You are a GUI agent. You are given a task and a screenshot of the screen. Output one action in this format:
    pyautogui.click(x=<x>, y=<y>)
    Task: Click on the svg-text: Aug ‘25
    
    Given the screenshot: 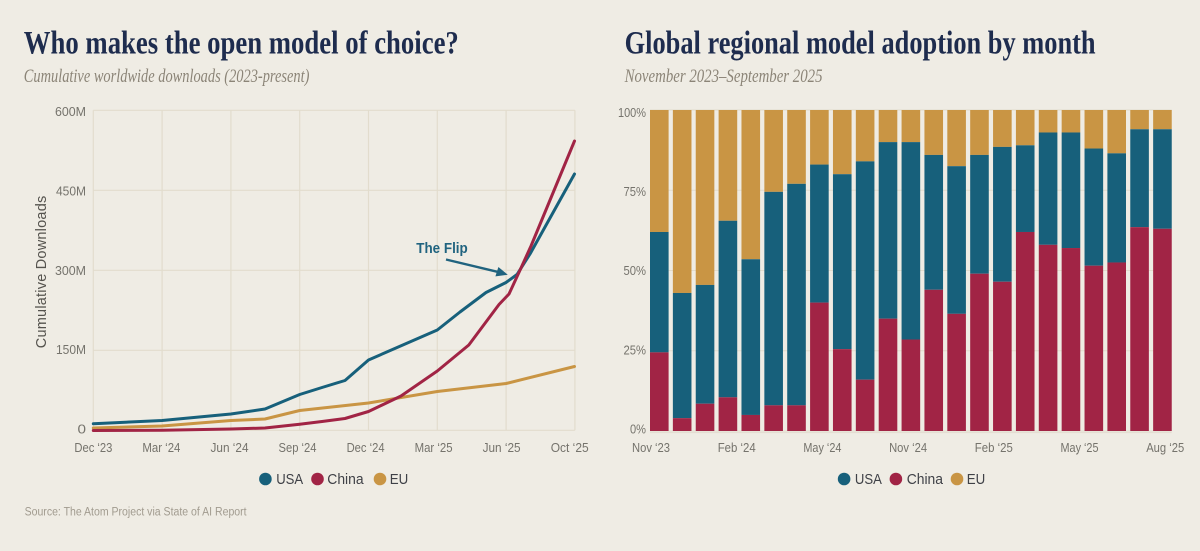 What is the action you would take?
    pyautogui.click(x=1165, y=448)
    